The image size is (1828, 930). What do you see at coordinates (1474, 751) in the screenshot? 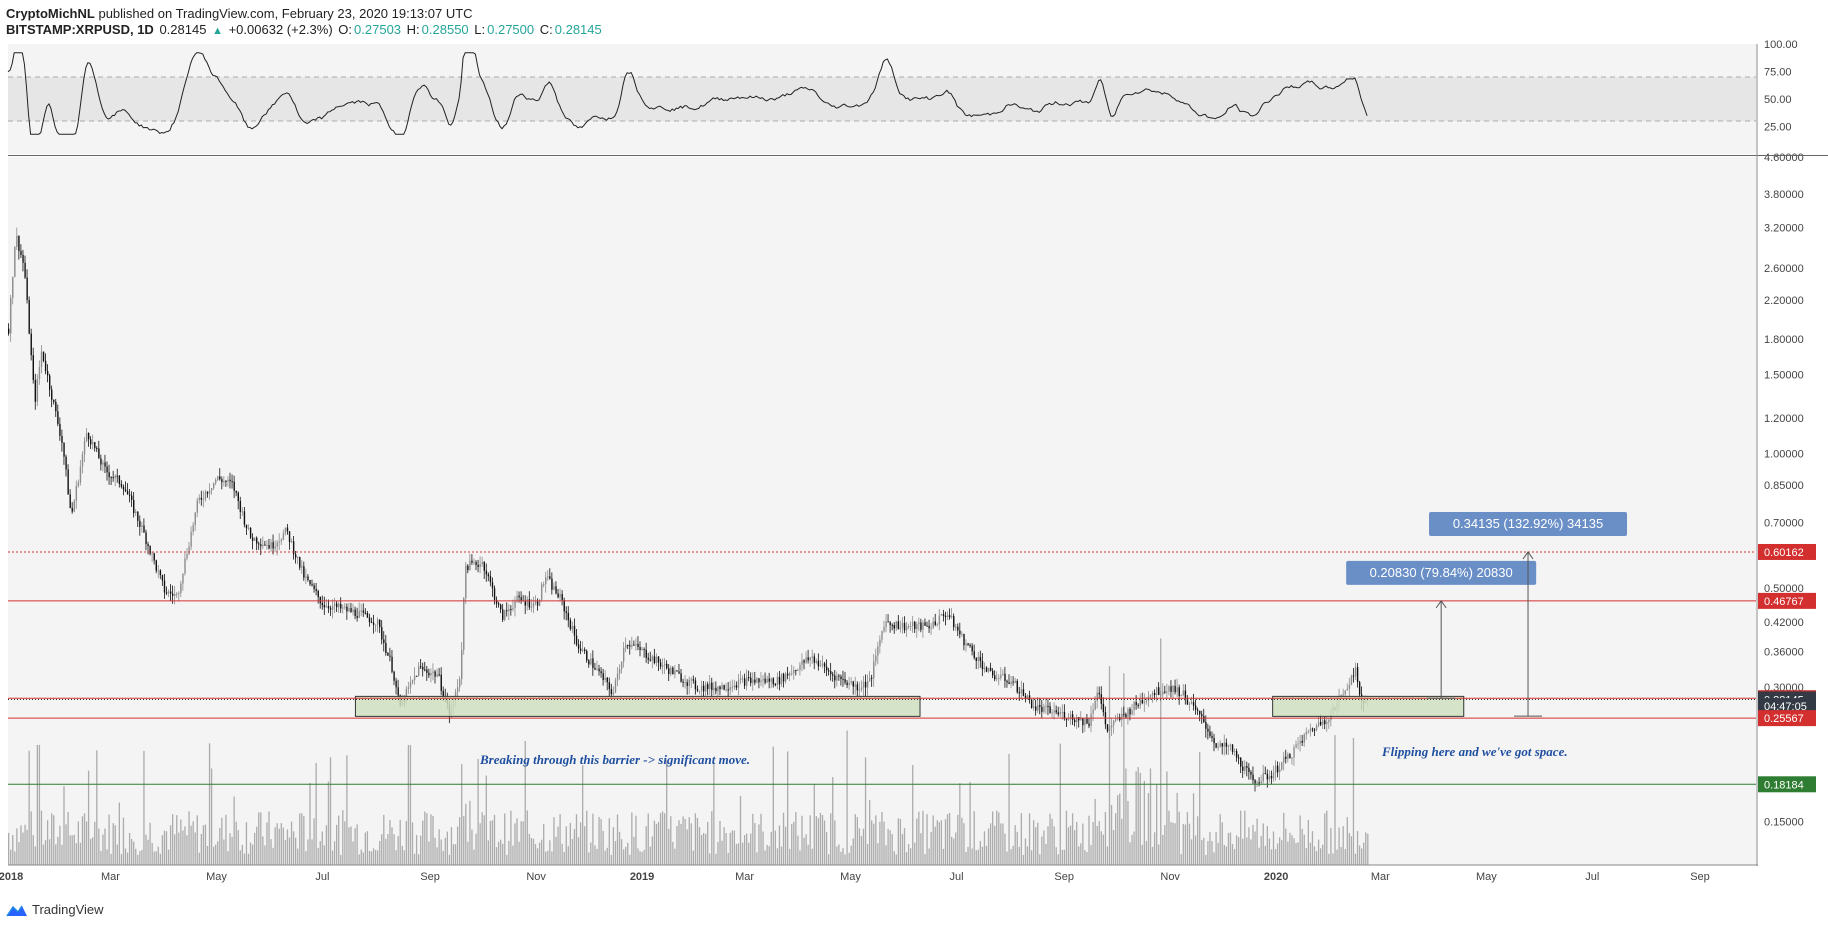
I see `annotation-flipping: Flipping here and we've got space.` at bounding box center [1474, 751].